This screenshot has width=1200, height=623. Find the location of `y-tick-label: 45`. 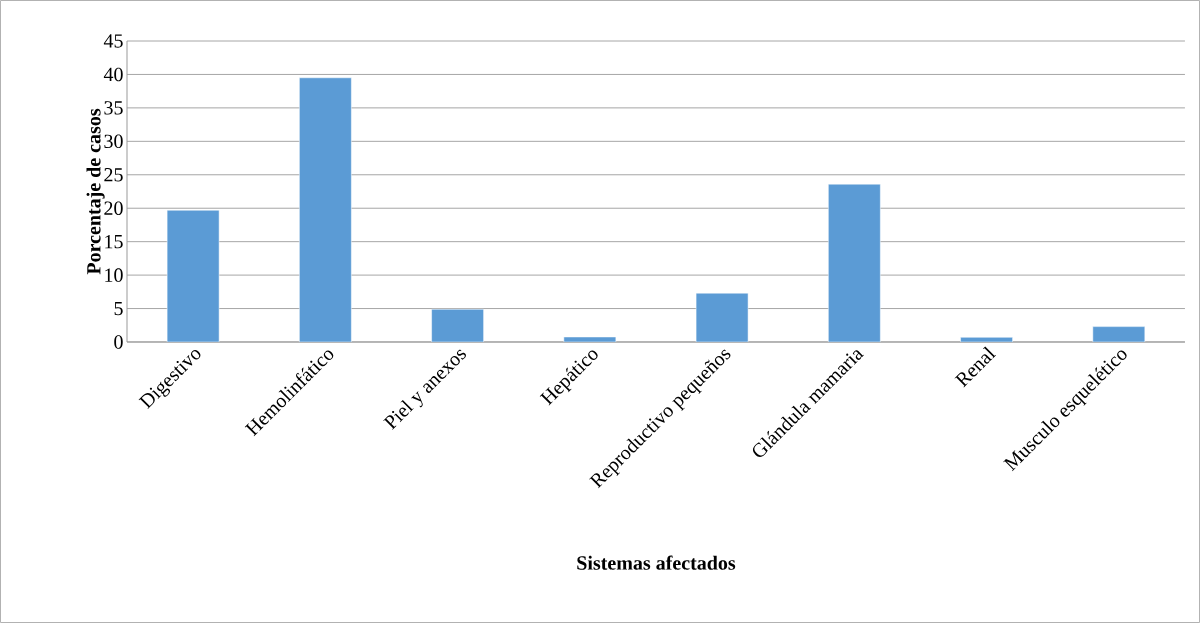

y-tick-label: 45 is located at coordinates (113, 41).